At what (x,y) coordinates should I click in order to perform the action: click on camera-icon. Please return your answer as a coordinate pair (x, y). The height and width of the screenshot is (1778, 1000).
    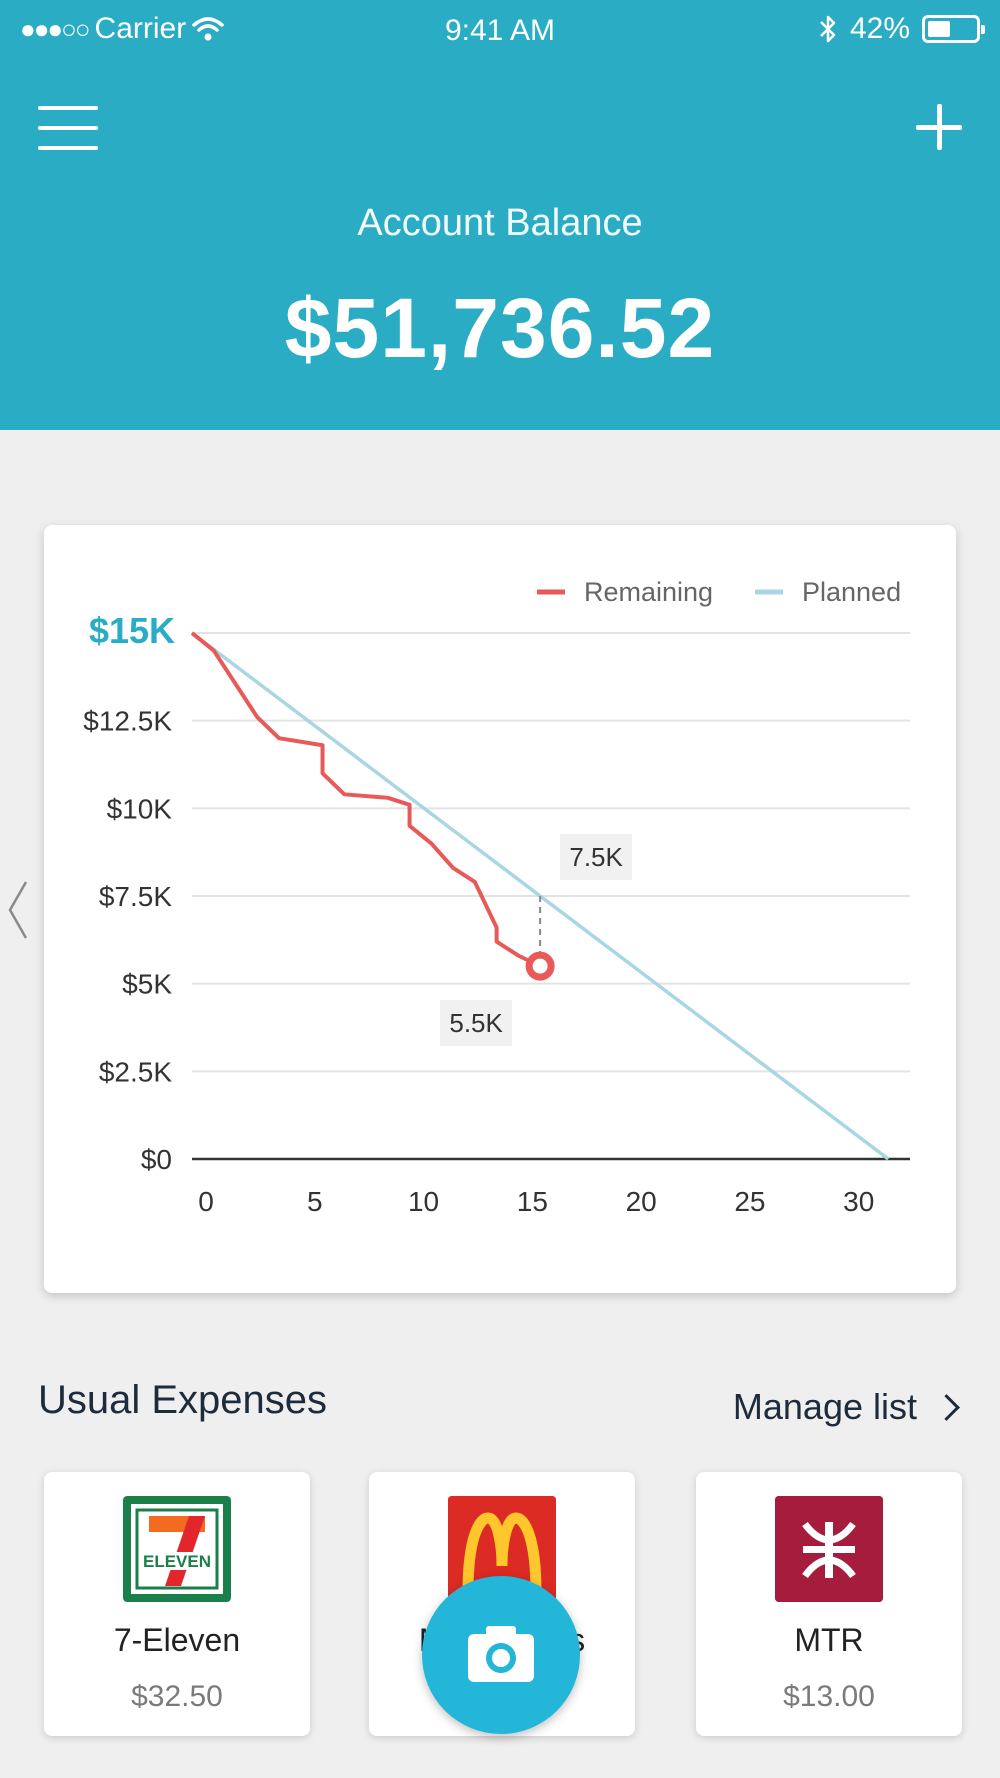
    Looking at the image, I should click on (501, 1654).